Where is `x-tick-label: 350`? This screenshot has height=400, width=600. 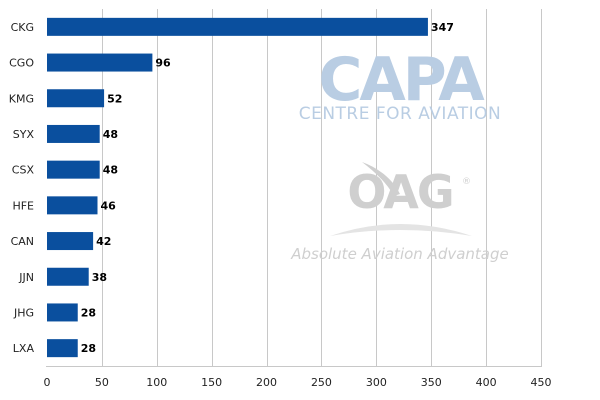 x-tick-label: 350 is located at coordinates (431, 382).